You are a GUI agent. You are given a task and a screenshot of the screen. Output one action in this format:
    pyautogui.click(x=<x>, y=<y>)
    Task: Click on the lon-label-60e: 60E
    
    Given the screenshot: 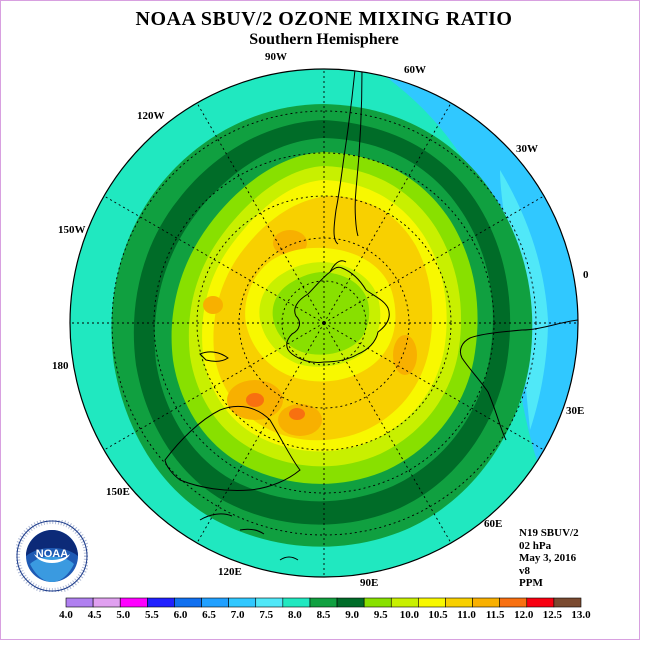 What is the action you would take?
    pyautogui.click(x=493, y=524)
    